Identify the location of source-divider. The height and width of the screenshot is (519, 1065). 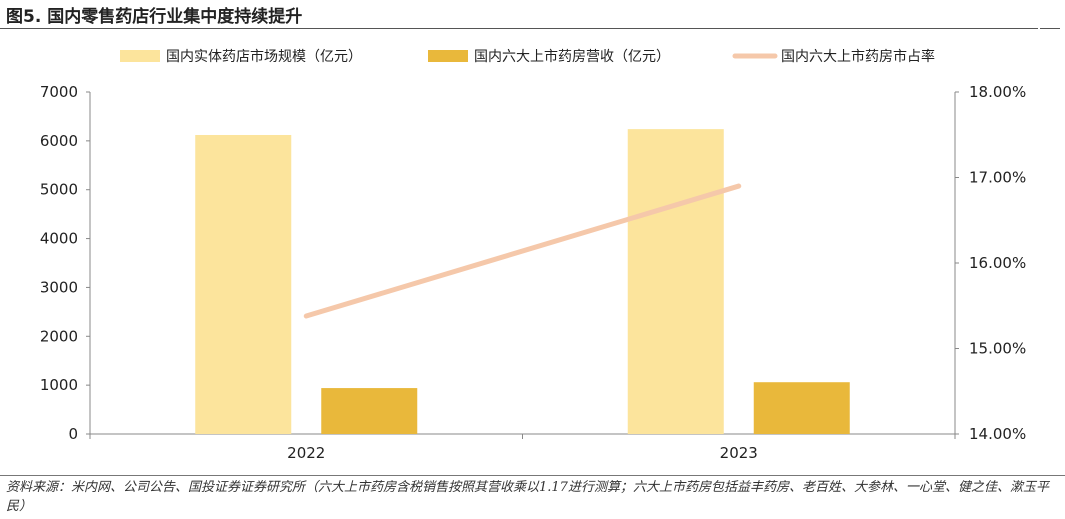
(532, 475).